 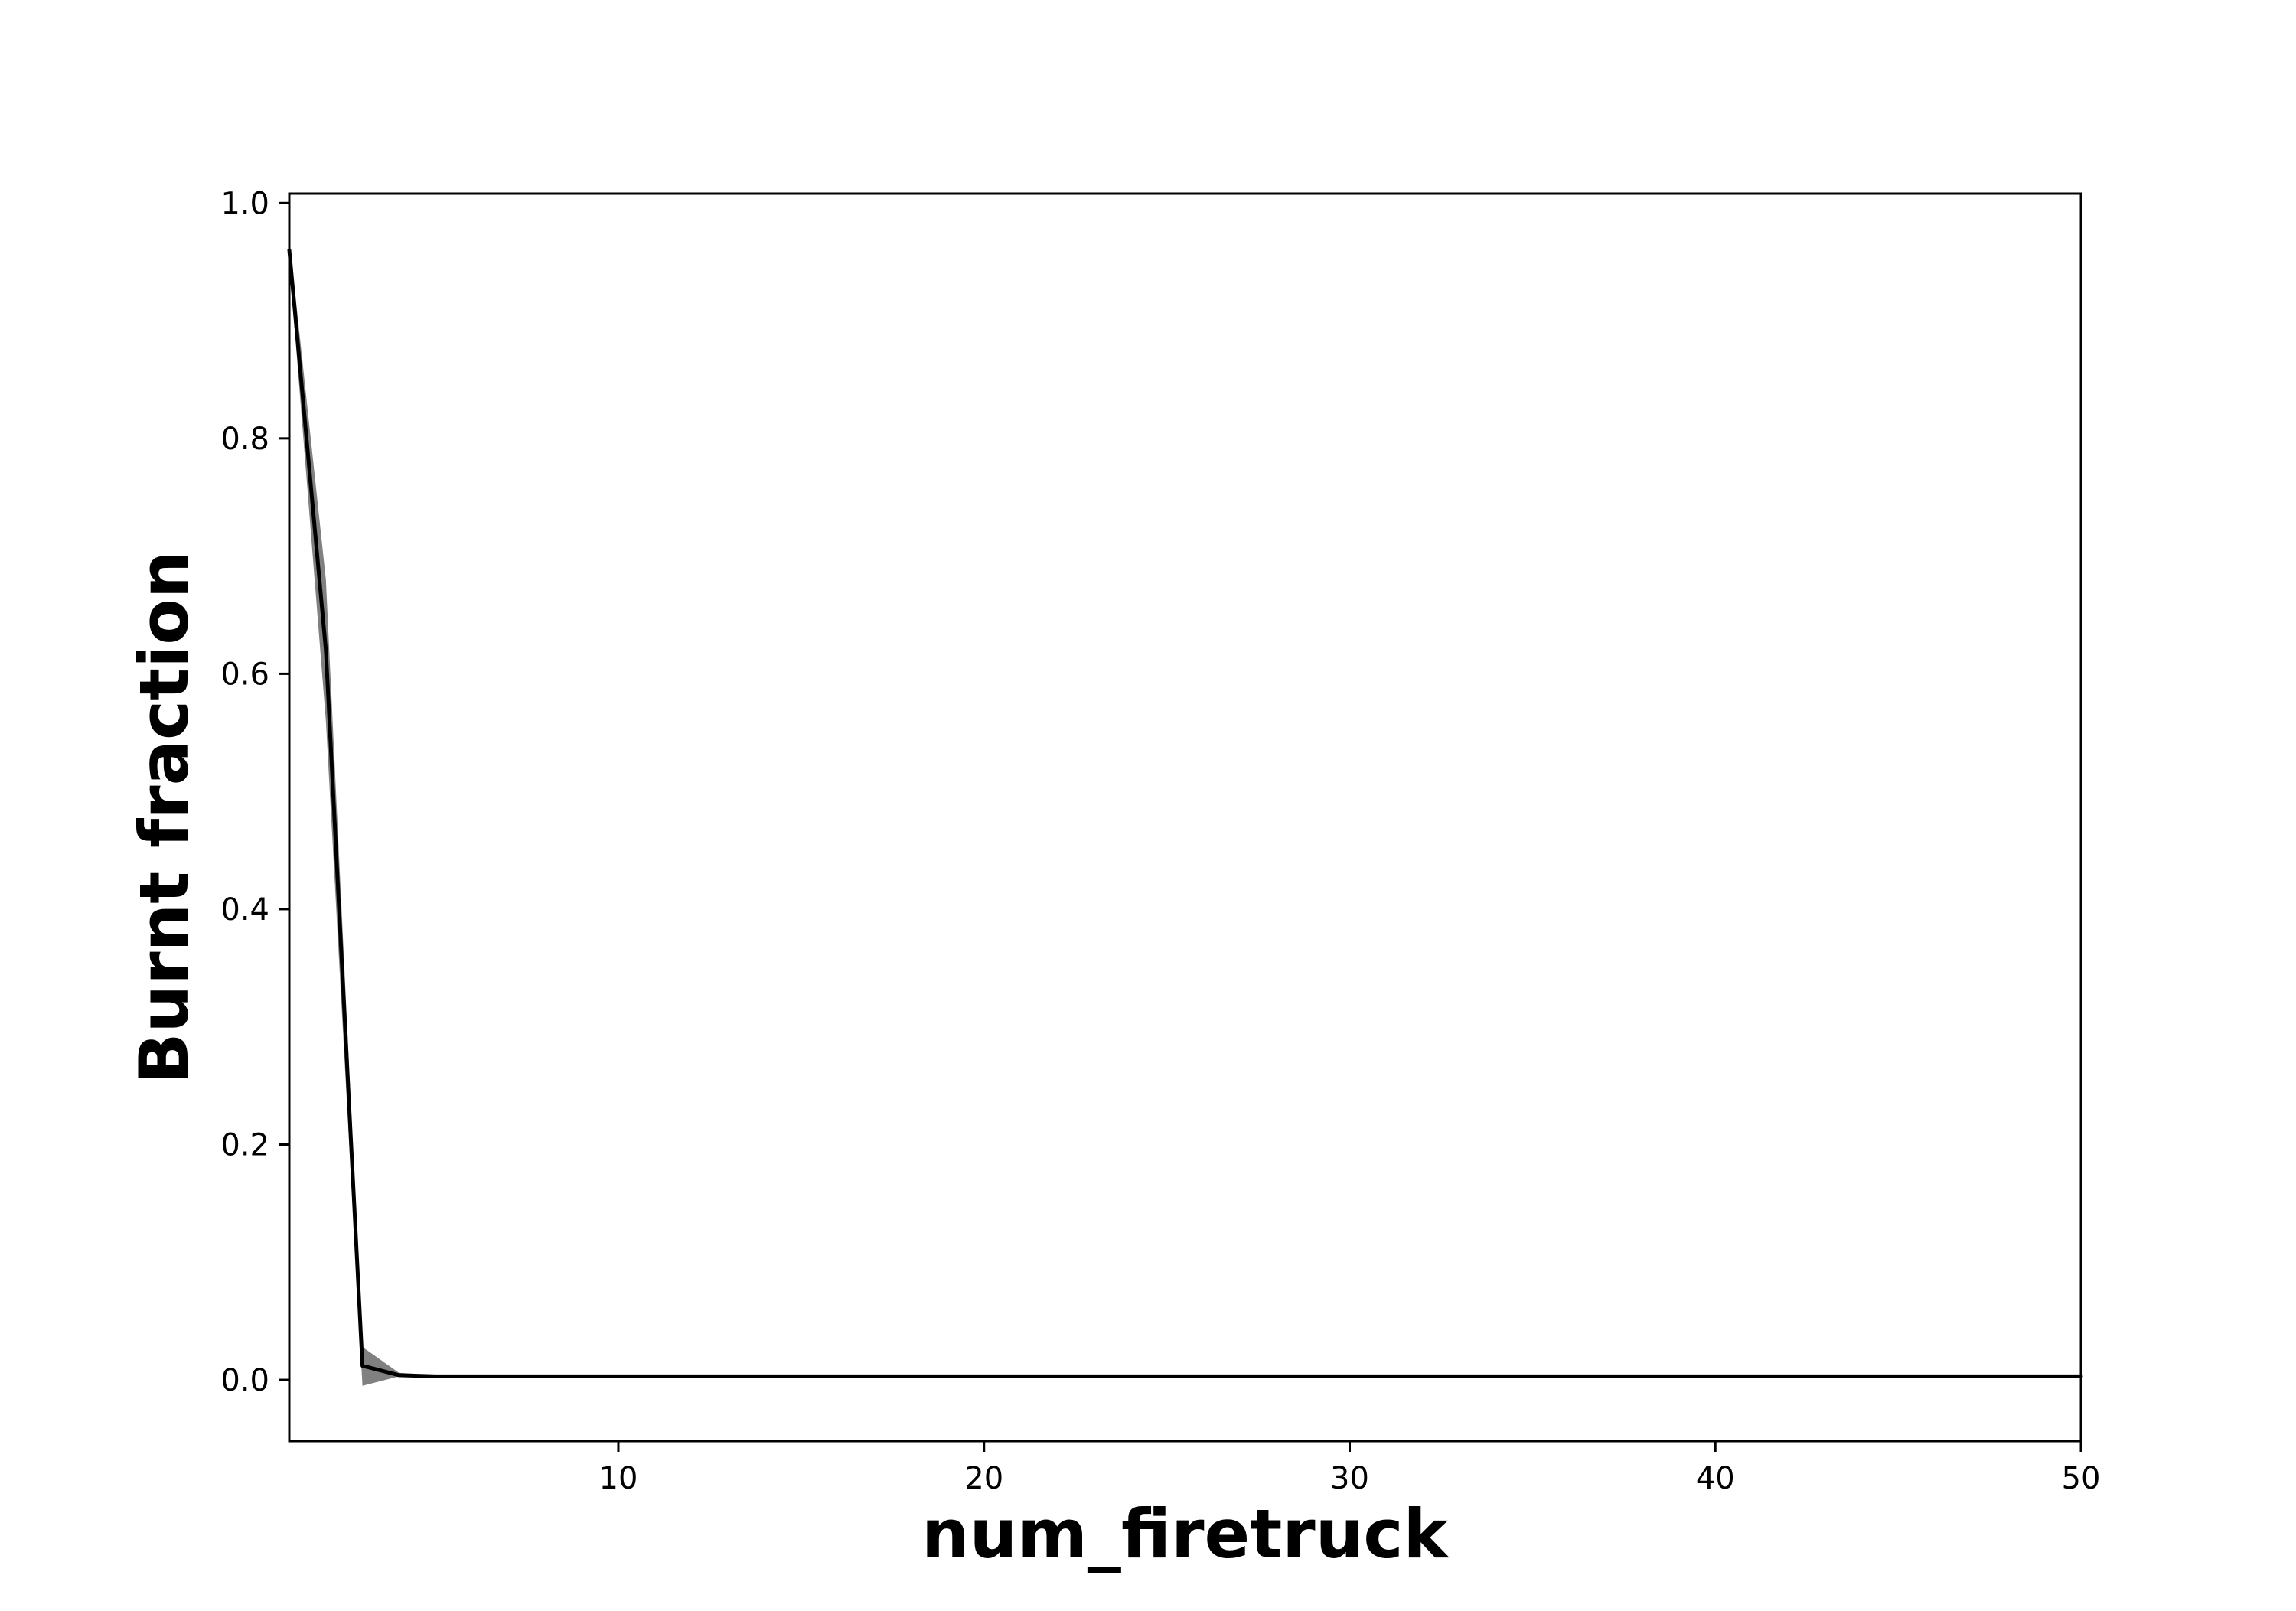 I want to click on x-tick-label: 10, so click(x=618, y=1478).